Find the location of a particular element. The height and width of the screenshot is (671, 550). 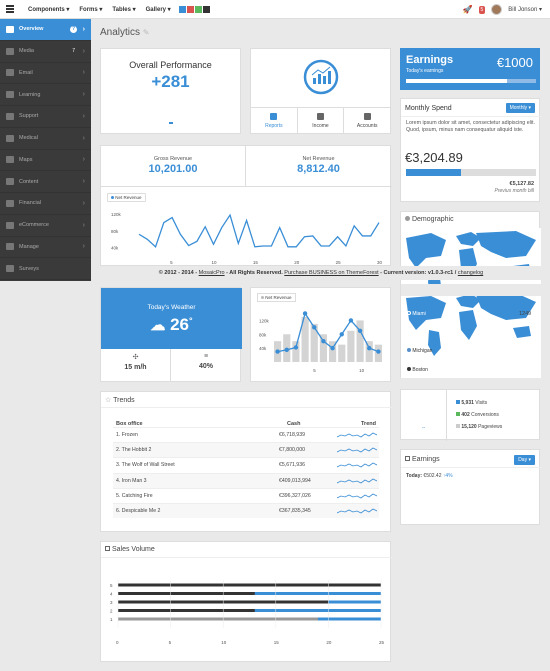

sidebar-item-email: Email › is located at coordinates (45, 74).